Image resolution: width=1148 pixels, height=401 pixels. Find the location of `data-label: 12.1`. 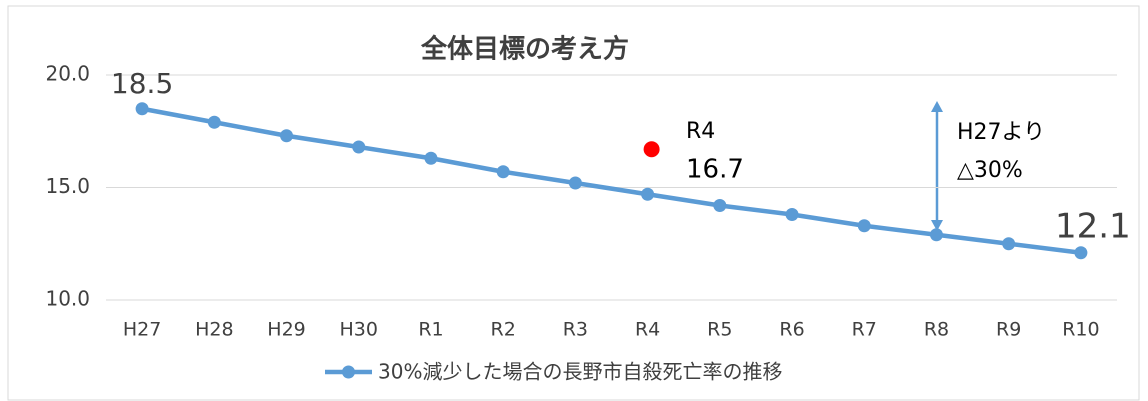

data-label: 12.1 is located at coordinates (1093, 226).